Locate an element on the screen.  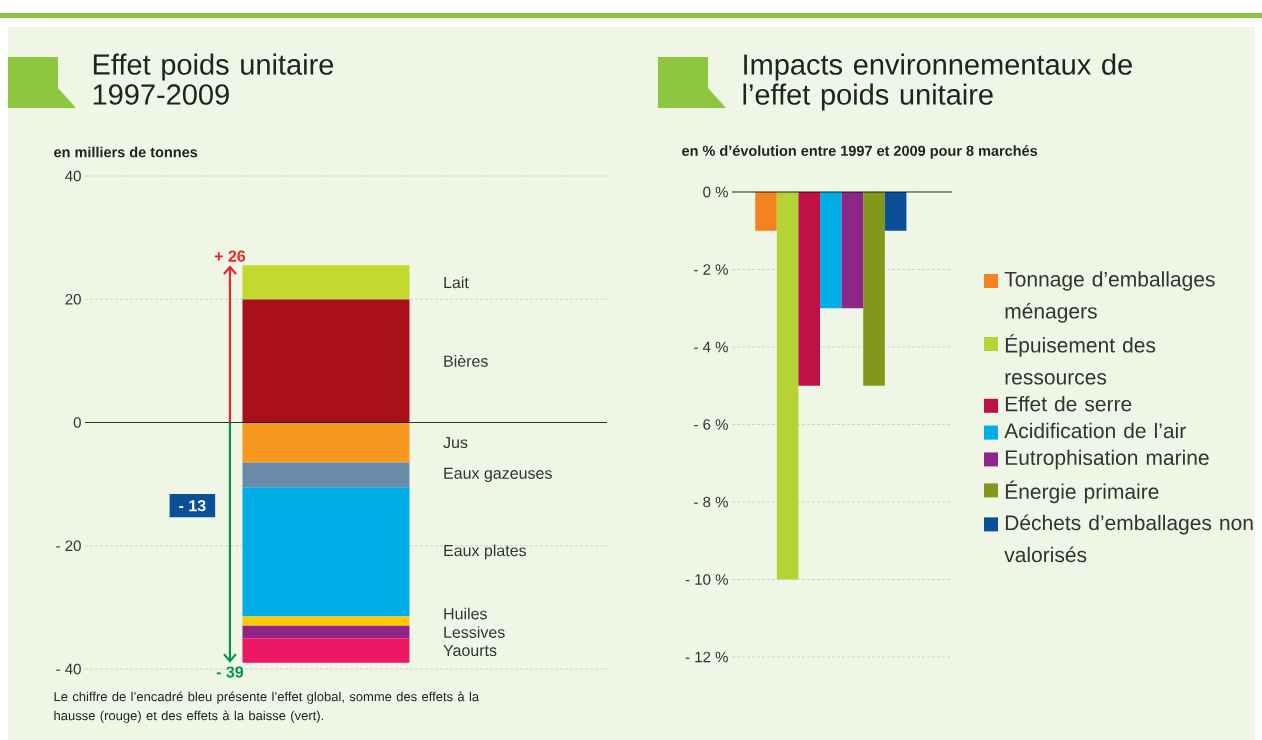
annotation: - 39 is located at coordinates (230, 672).